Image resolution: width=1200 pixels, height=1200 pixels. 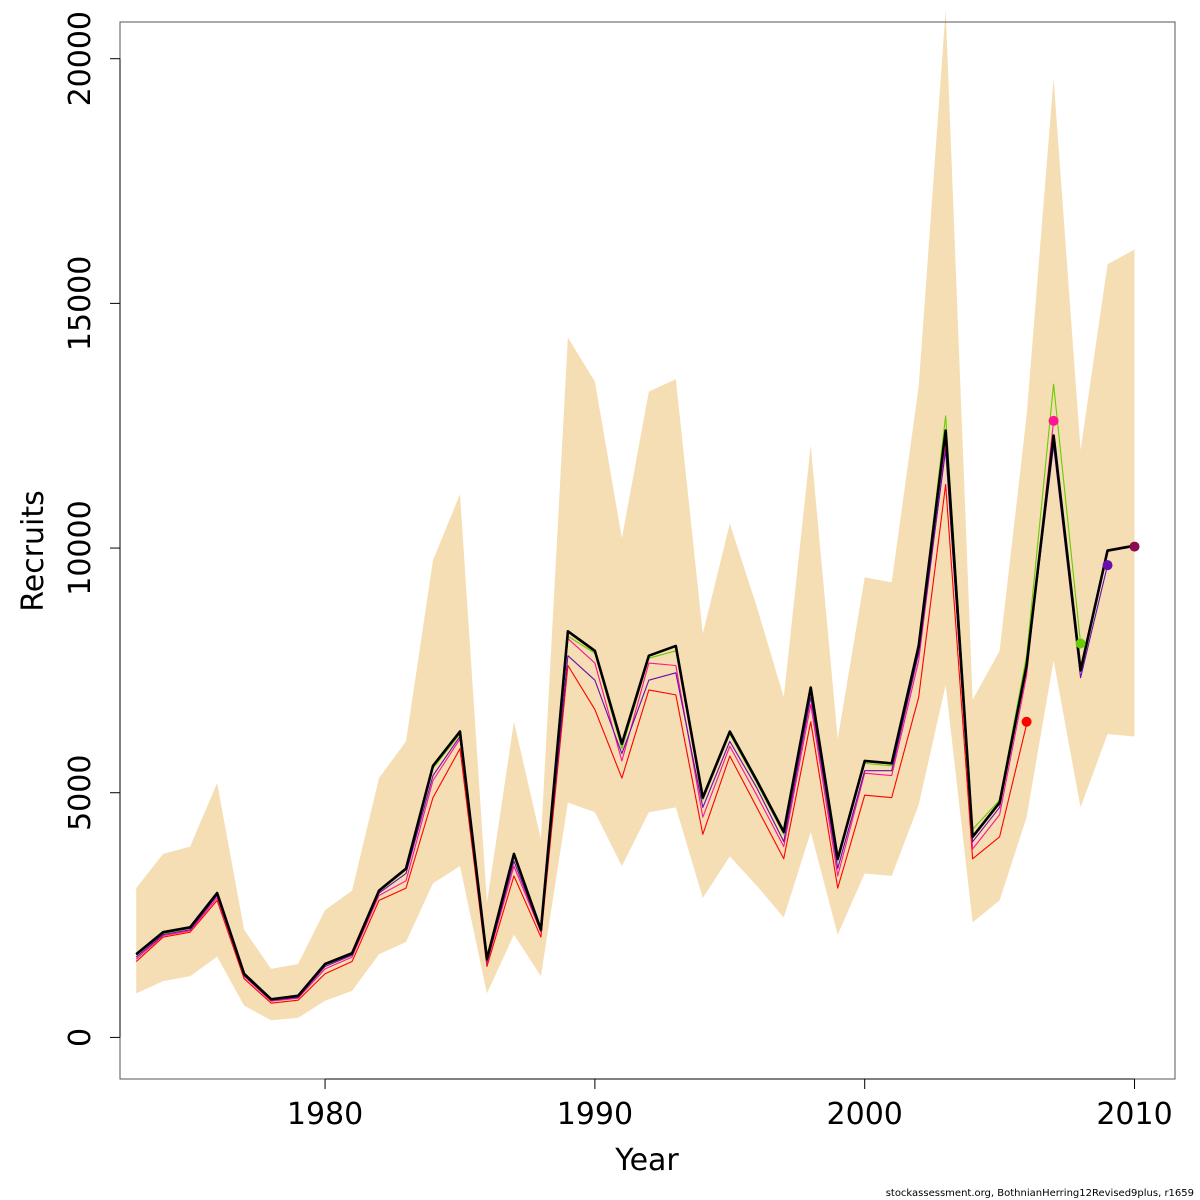 I want to click on y-tick-label: 20000, so click(x=80, y=58).